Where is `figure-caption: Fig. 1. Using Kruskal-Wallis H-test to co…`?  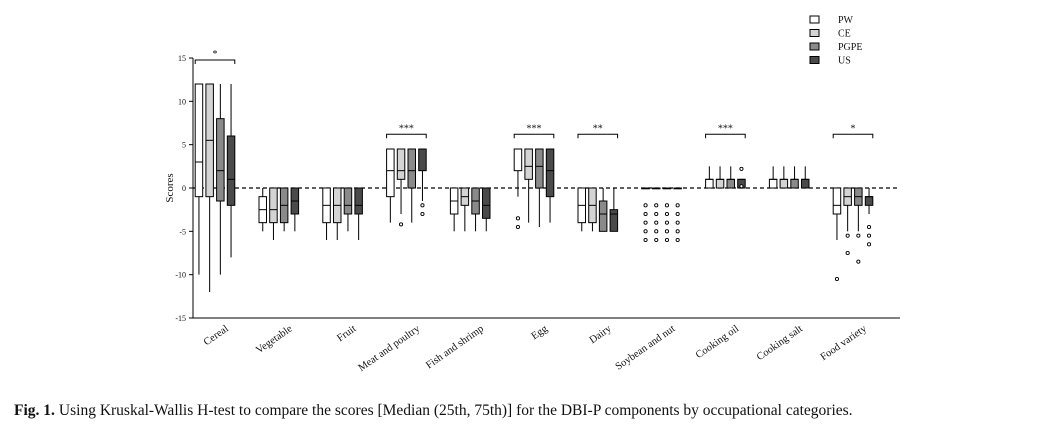
figure-caption: Fig. 1. Using Kruskal-Wallis H-test to co… is located at coordinates (529, 411).